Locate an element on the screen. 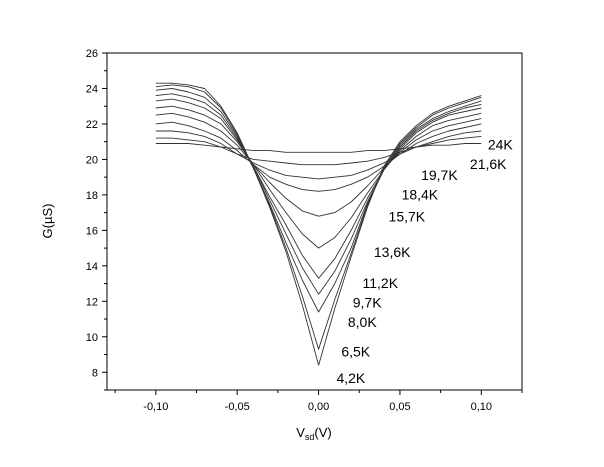 The height and width of the screenshot is (467, 604). series-label-3: 18,4K is located at coordinates (420, 194).